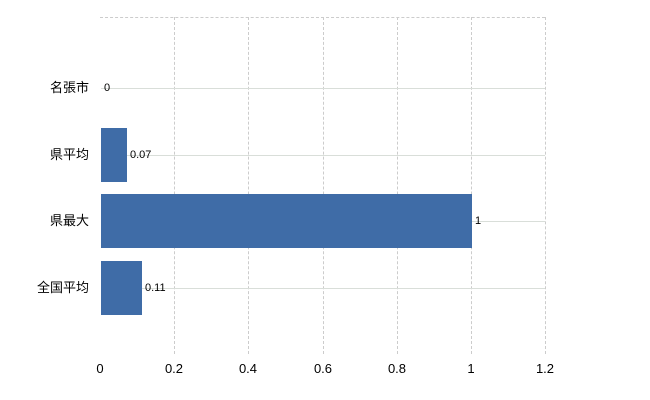 Image resolution: width=650 pixels, height=400 pixels. Describe the element at coordinates (478, 221) in the screenshot. I see `bar-value-label: 1` at that location.